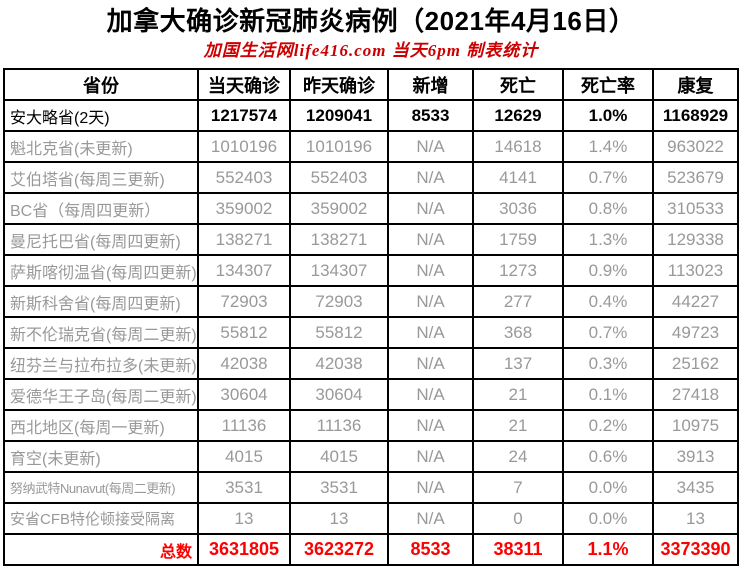 Image resolution: width=742 pixels, height=570 pixels. I want to click on total-row: 总数 3631805 3623272 8533 38311 1.1% 3373390, so click(371, 549).